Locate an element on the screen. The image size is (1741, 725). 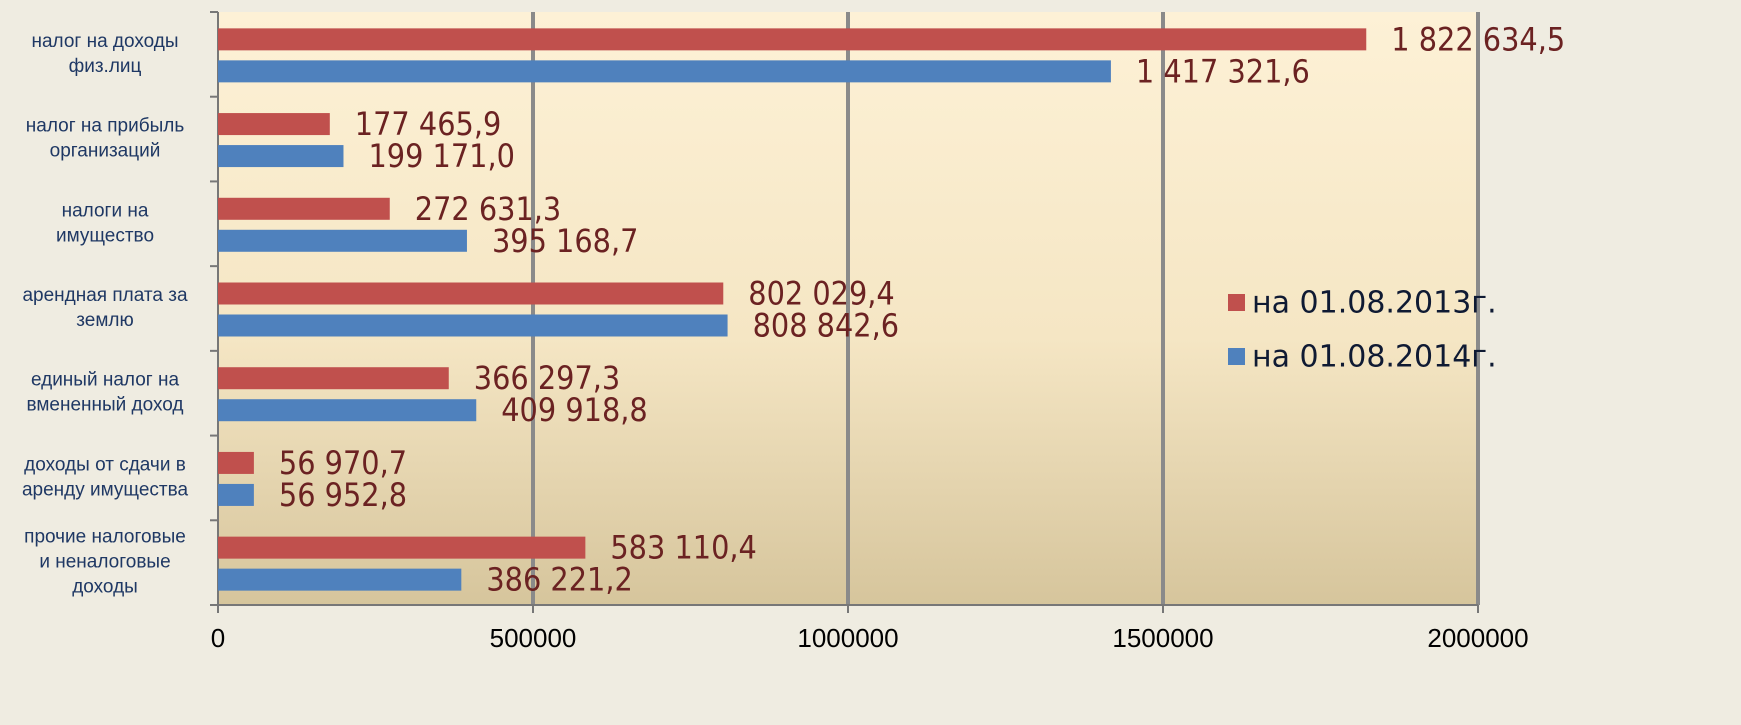
x-tick-label: 500000 is located at coordinates (533, 638).